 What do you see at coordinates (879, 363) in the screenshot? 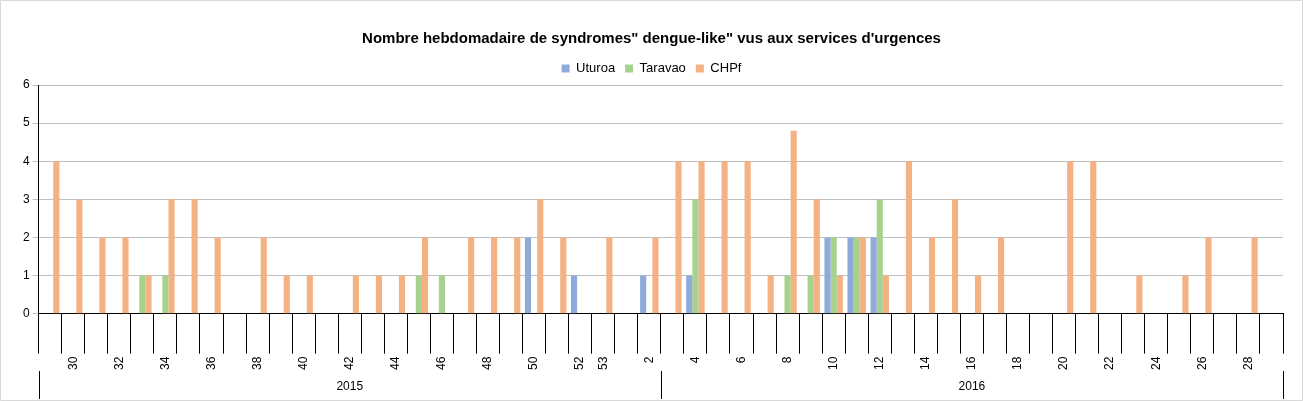
I see `x-tick-label: 12` at bounding box center [879, 363].